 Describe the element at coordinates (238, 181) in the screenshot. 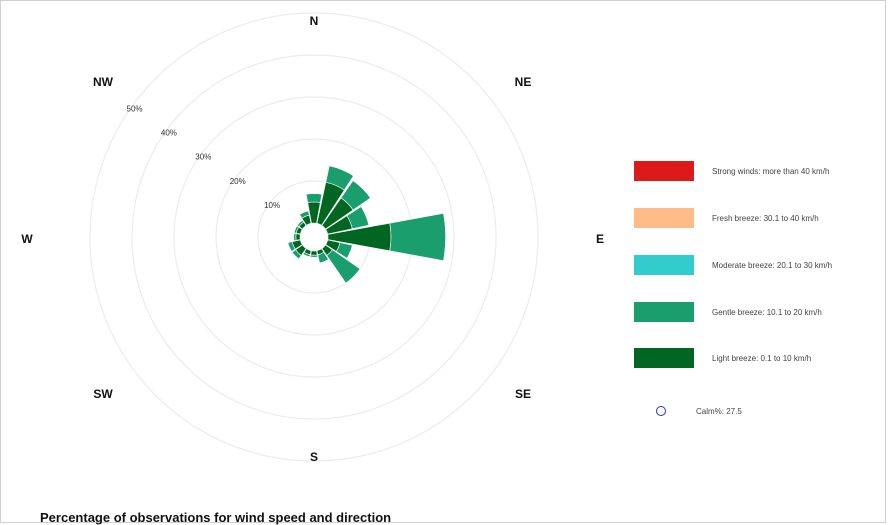

I see `radial-tick-label: 20%` at that location.